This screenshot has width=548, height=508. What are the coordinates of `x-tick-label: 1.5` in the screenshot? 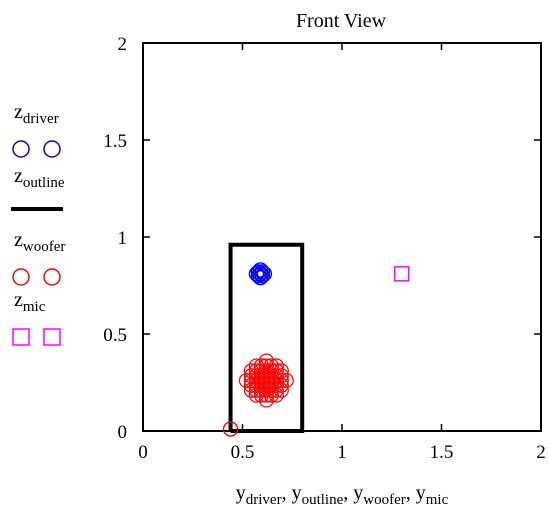 It's located at (442, 452).